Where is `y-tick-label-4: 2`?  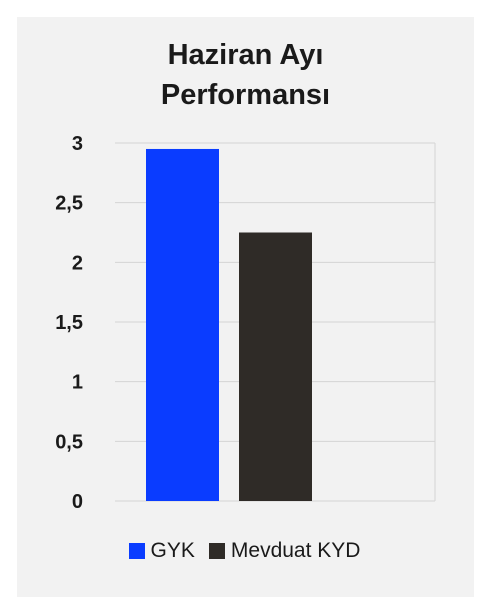 y-tick-label-4: 2 is located at coordinates (77, 263).